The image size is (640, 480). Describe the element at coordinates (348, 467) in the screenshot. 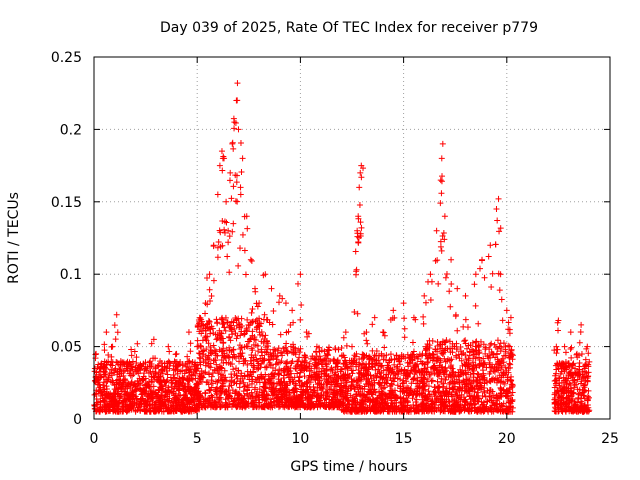

I see `x-axis-label: GPS time / hours` at that location.